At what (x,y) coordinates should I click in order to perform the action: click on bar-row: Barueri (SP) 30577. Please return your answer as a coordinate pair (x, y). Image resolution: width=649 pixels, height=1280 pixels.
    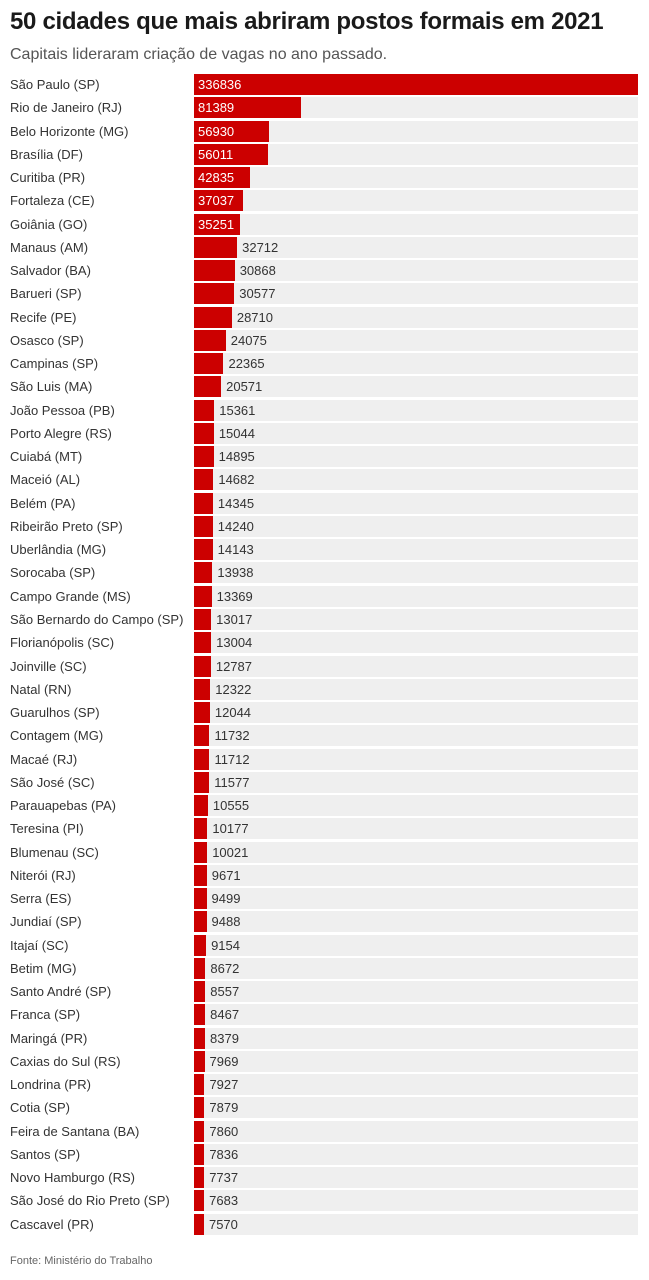
    Looking at the image, I should click on (324, 294).